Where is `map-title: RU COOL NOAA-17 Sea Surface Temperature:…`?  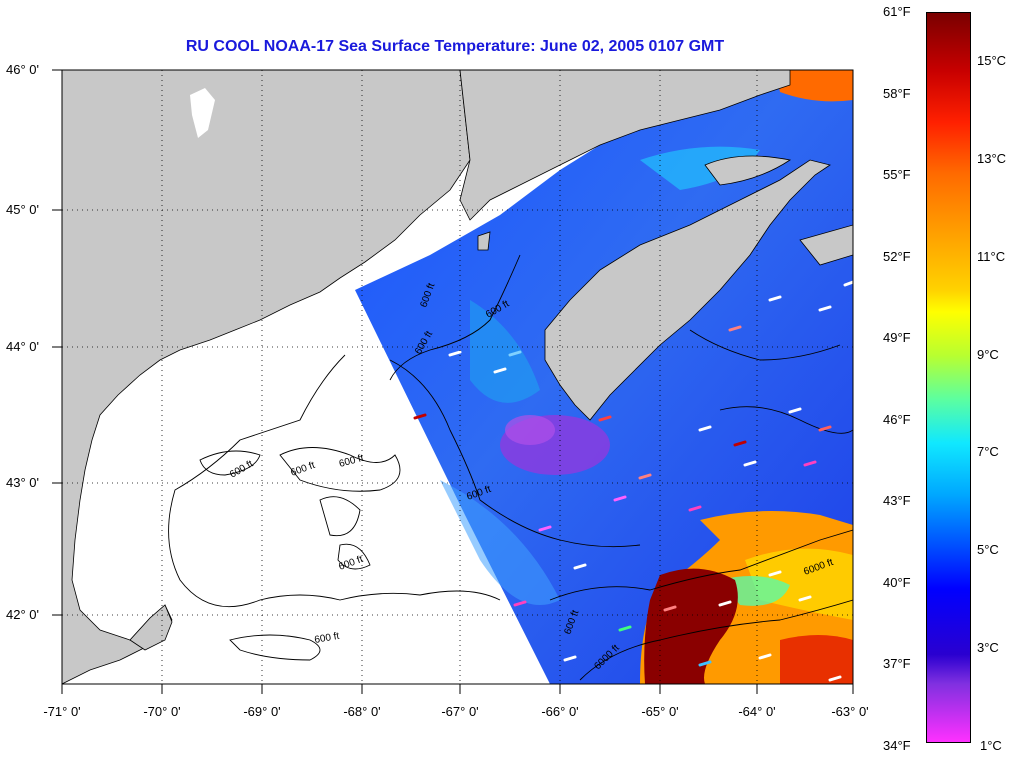 map-title: RU COOL NOAA-17 Sea Surface Temperature:… is located at coordinates (455, 46).